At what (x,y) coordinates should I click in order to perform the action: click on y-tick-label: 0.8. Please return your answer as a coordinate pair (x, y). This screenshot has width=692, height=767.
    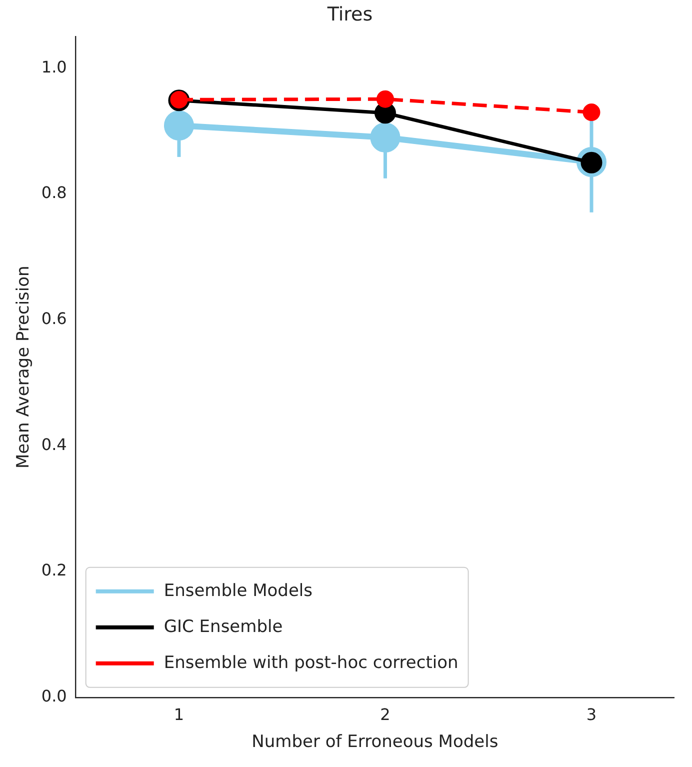
    Looking at the image, I should click on (54, 192).